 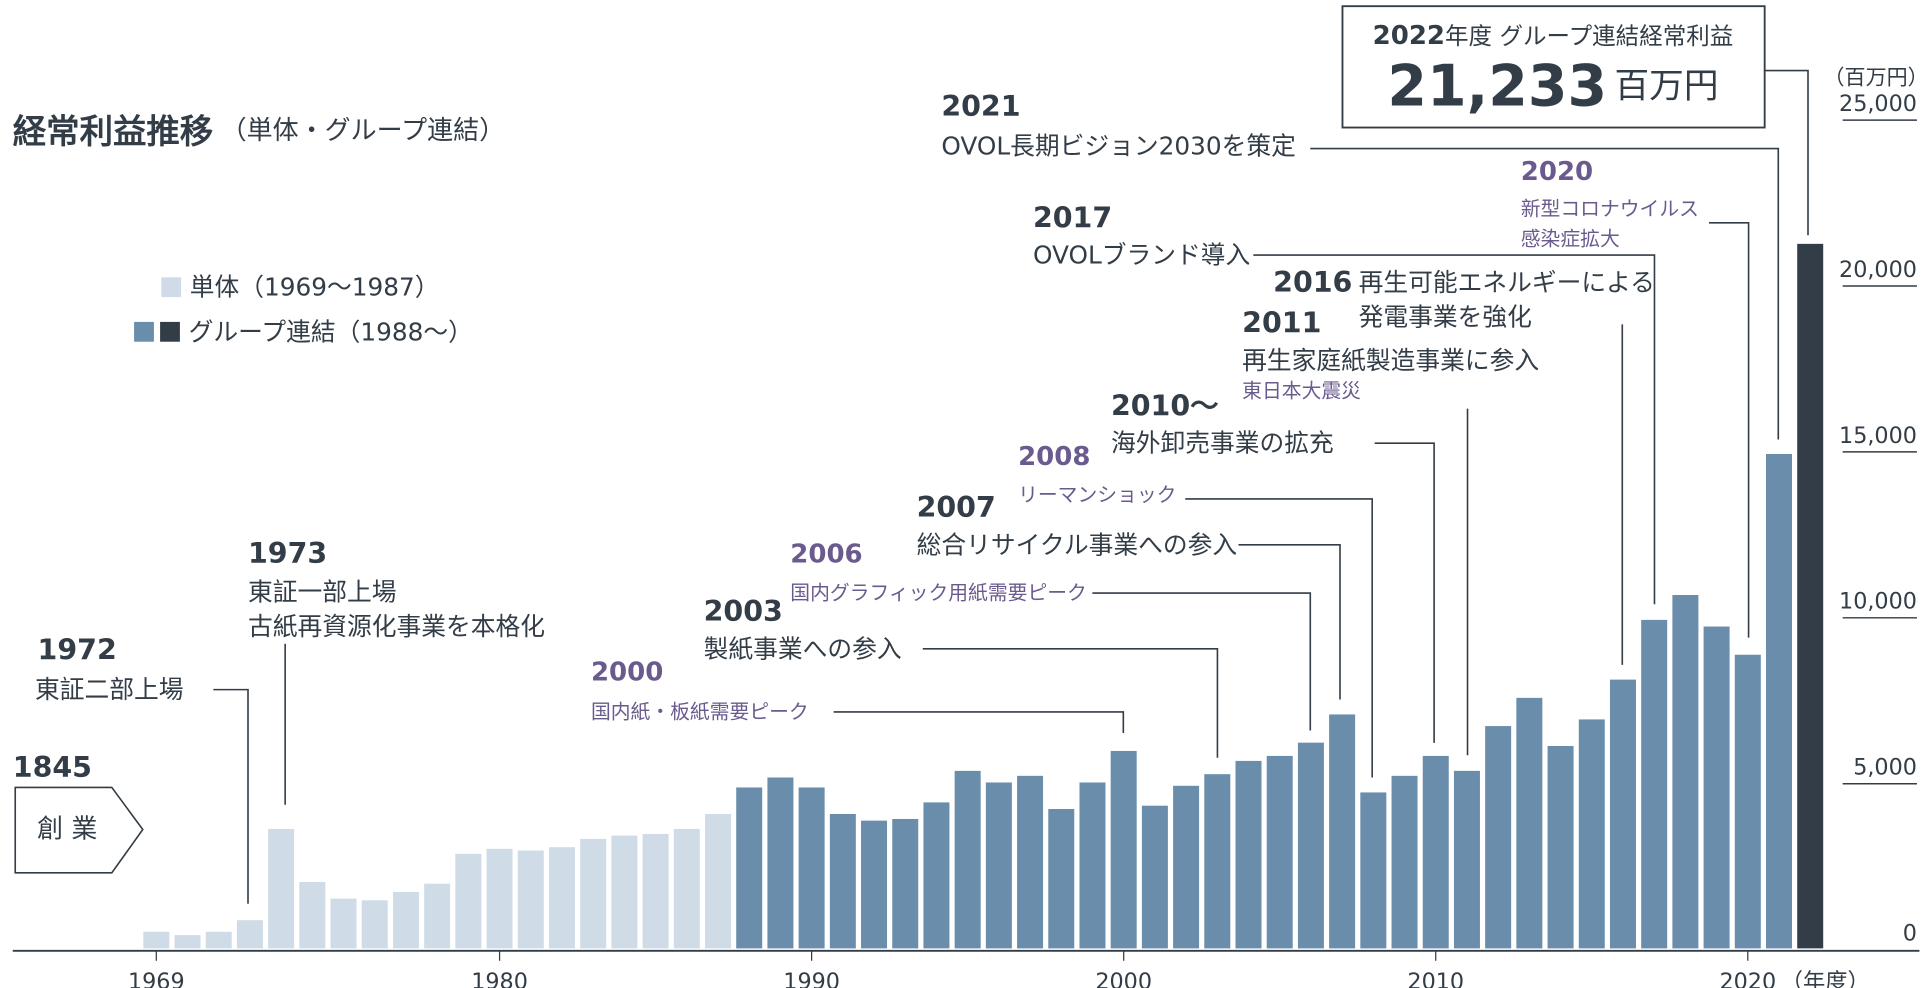 I want to click on annotation-text: 製紙事業への参入, so click(x=803, y=648).